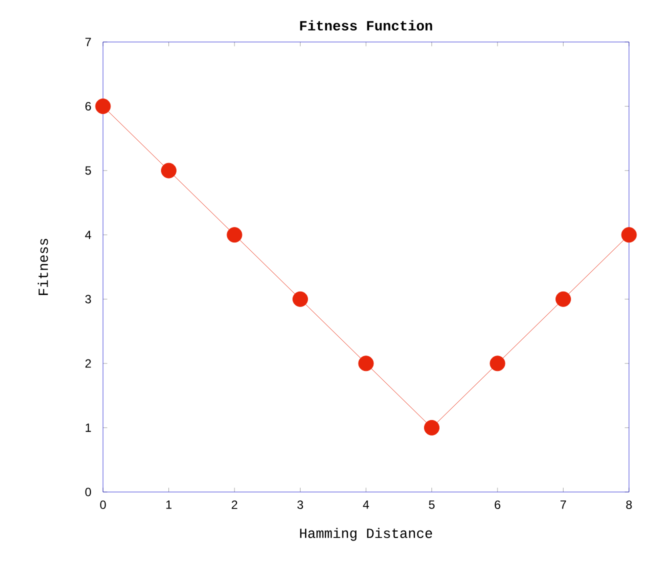 This screenshot has width=645, height=571. What do you see at coordinates (88, 363) in the screenshot?
I see `y-tick-label: 2` at bounding box center [88, 363].